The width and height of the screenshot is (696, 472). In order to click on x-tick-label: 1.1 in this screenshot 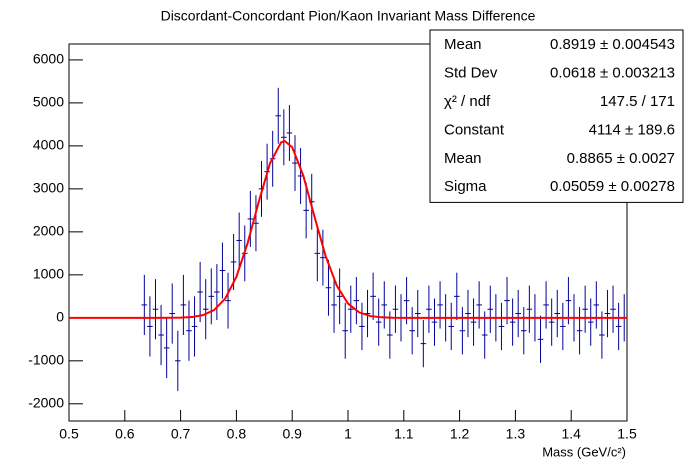, I will do `click(404, 434)`.